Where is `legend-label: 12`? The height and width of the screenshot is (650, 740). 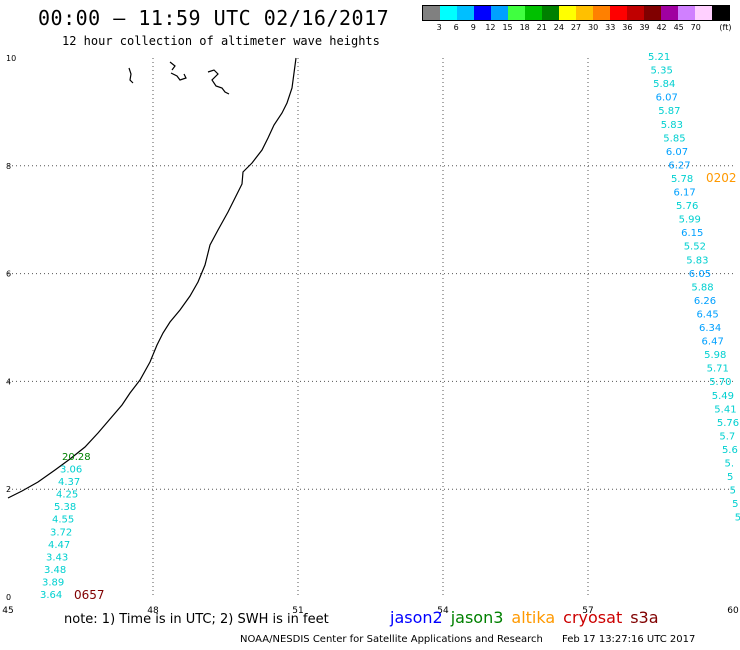 legend-label: 12 is located at coordinates (490, 27).